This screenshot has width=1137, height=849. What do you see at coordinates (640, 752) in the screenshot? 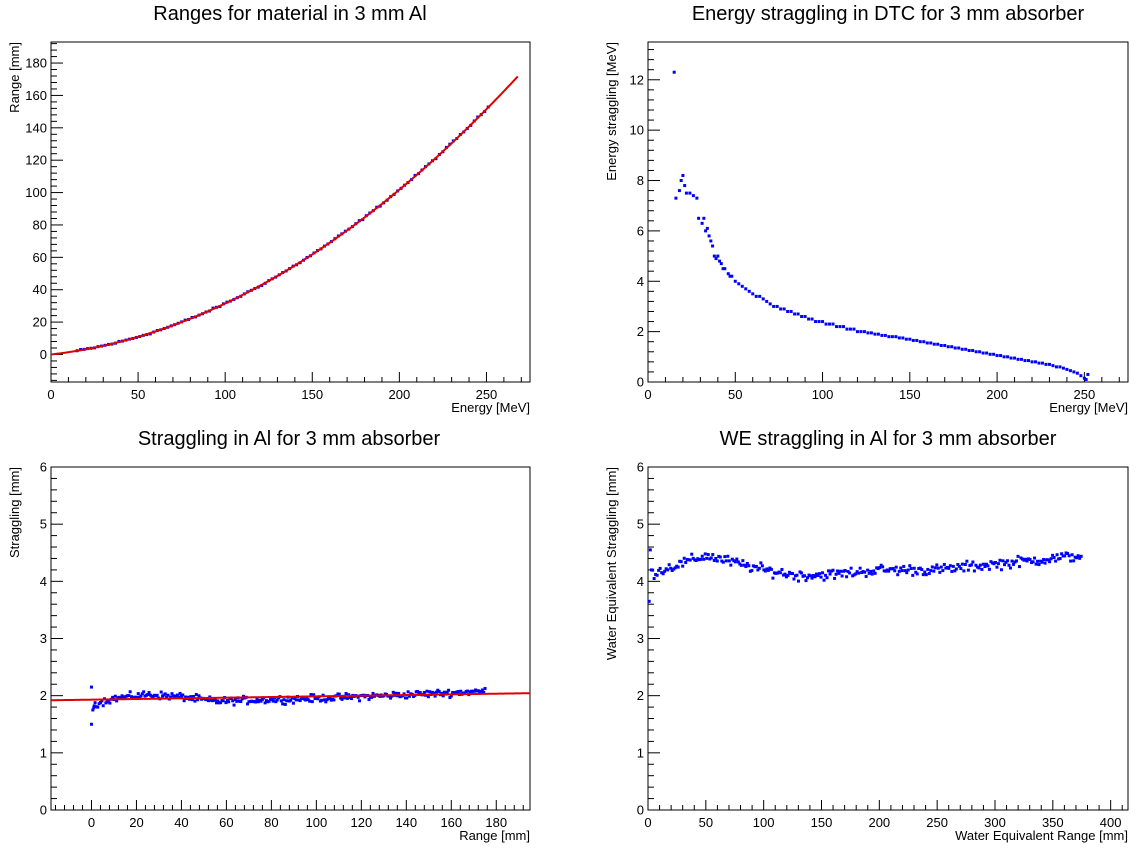
I see `y-tick-label: 1` at bounding box center [640, 752].